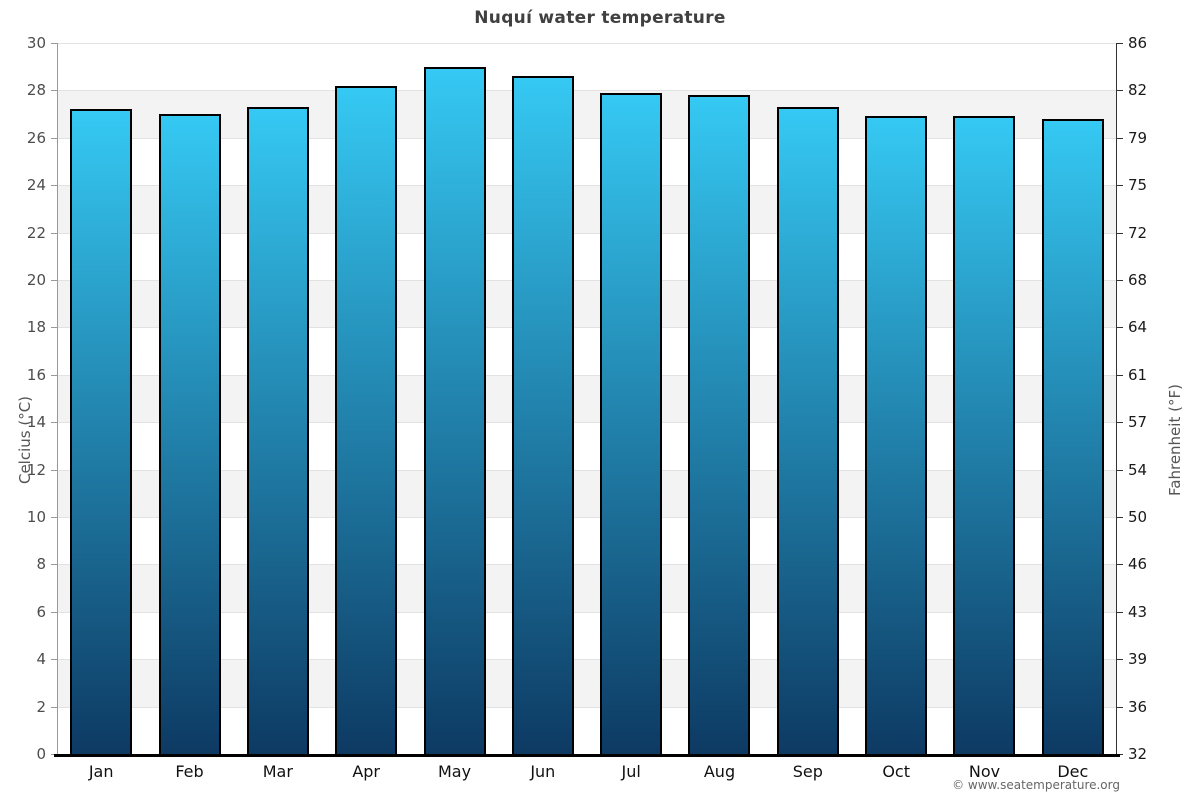 Image resolution: width=1200 pixels, height=800 pixels. Describe the element at coordinates (1138, 469) in the screenshot. I see `fahrenheit-tick-label: 54` at that location.